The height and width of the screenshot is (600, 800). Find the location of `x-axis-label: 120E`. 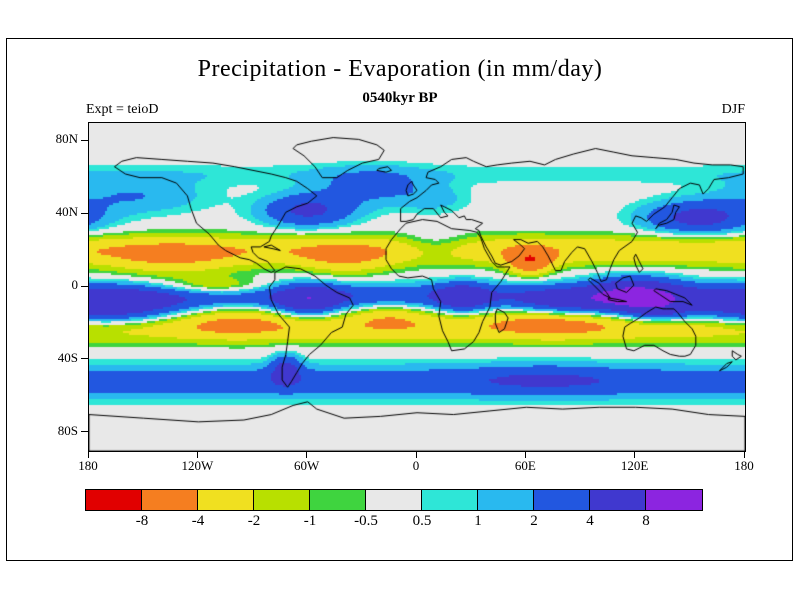

x-axis-label: 120E is located at coordinates (634, 465).